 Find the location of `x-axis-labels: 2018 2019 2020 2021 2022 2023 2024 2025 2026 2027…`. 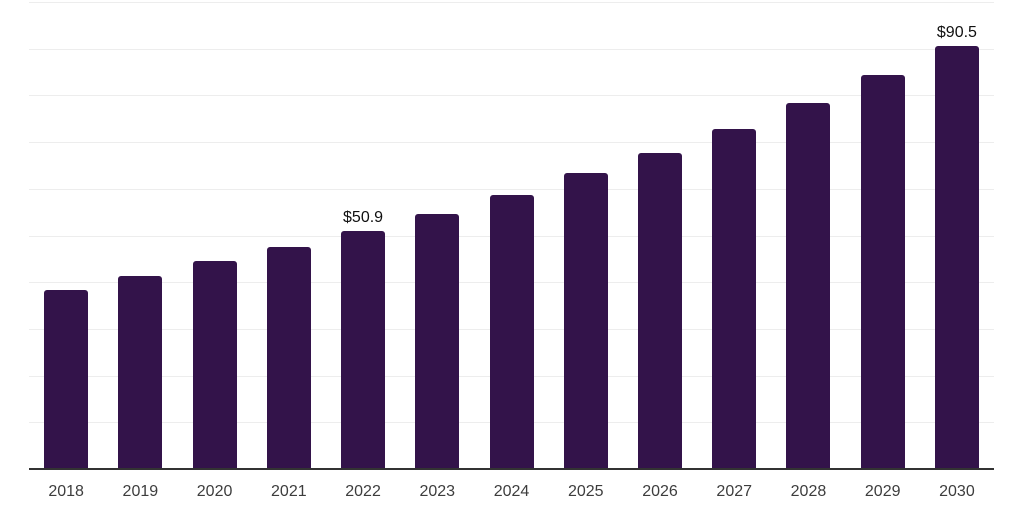

x-axis-labels: 2018 2019 2020 2021 2022 2023 2024 2025 2026 2027… is located at coordinates (511, 491).